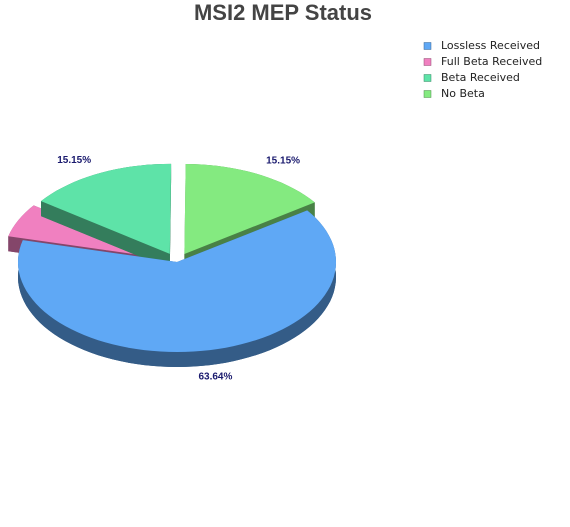 Image resolution: width=570 pixels, height=527 pixels. What do you see at coordinates (480, 77) in the screenshot?
I see `legend-label: Beta Received` at bounding box center [480, 77].